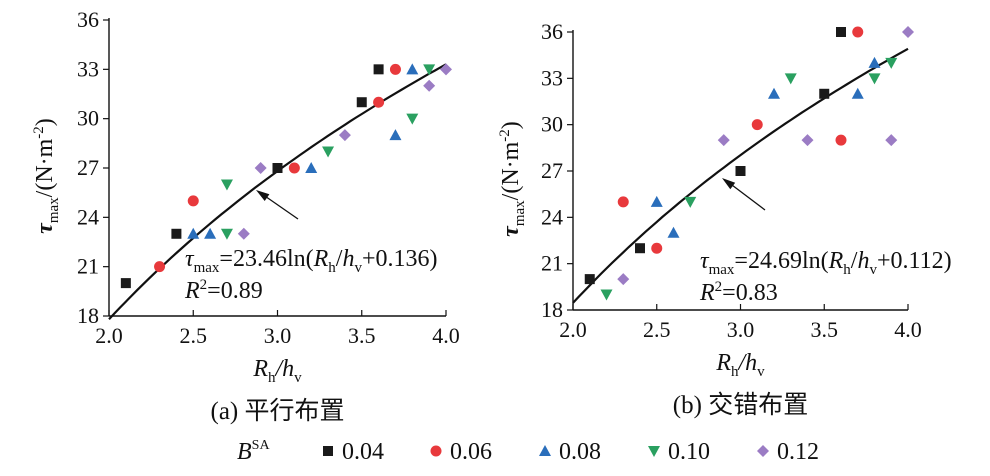  What do you see at coordinates (580, 452) in the screenshot?
I see `legend-label: 0.08` at bounding box center [580, 452].